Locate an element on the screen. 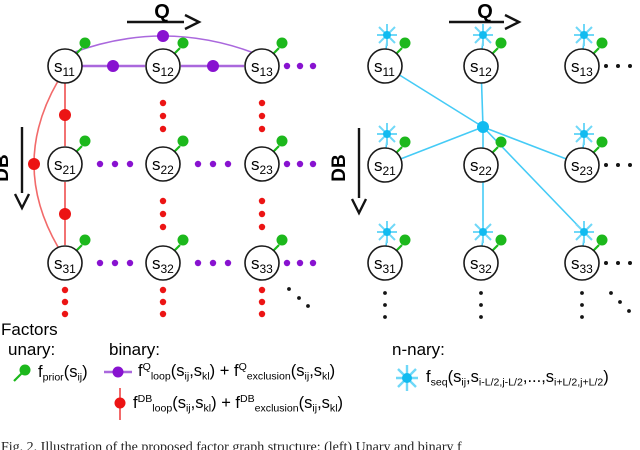  formula-segment: ) is located at coordinates (606, 376).